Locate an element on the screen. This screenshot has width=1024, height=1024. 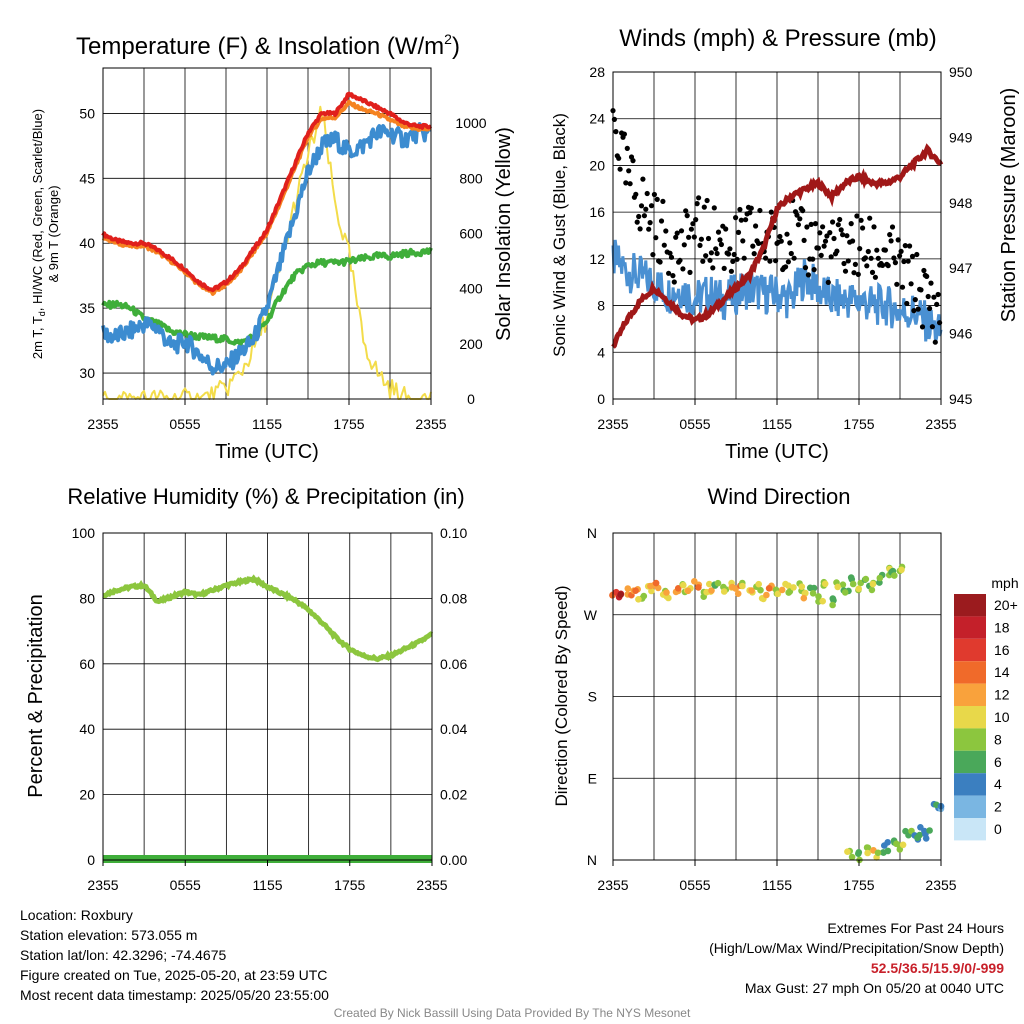
y-tick-label: 45 is located at coordinates (87, 178).